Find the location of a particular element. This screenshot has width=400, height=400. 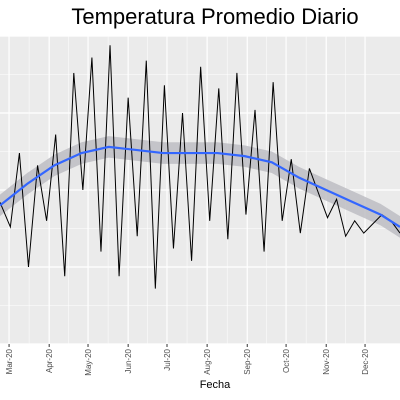

x-tick-label: Dec-20 is located at coordinates (365, 361).